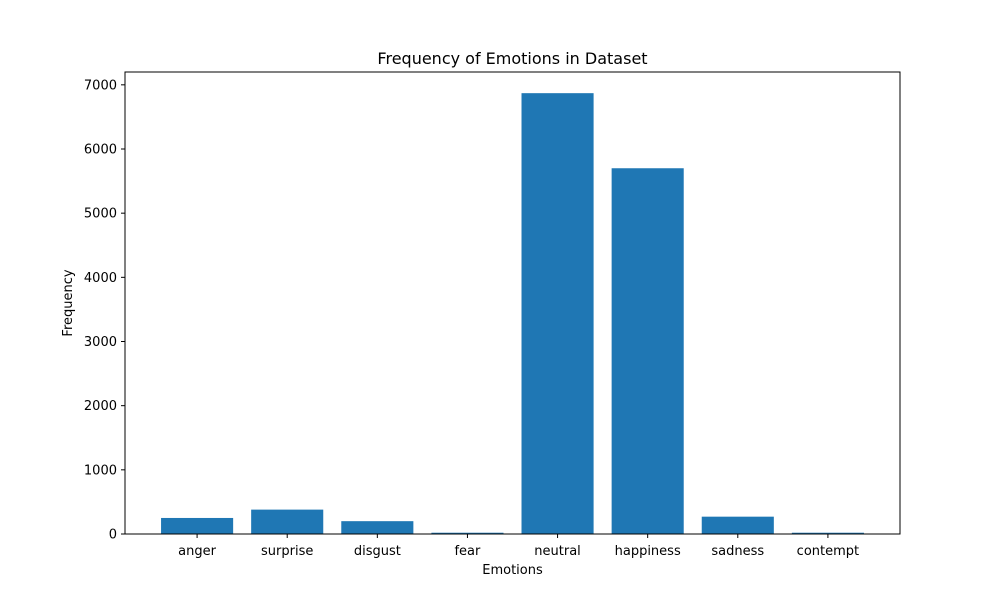  What do you see at coordinates (100, 214) in the screenshot?
I see `y-tick-label-5000: 5000` at bounding box center [100, 214].